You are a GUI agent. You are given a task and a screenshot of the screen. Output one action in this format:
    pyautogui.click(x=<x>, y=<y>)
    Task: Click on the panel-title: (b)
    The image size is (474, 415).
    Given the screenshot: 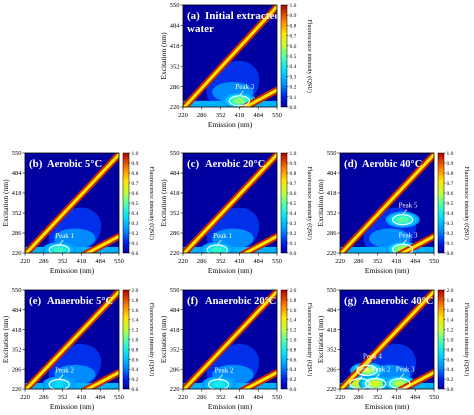 What is the action you would take?
    pyautogui.click(x=36, y=164)
    